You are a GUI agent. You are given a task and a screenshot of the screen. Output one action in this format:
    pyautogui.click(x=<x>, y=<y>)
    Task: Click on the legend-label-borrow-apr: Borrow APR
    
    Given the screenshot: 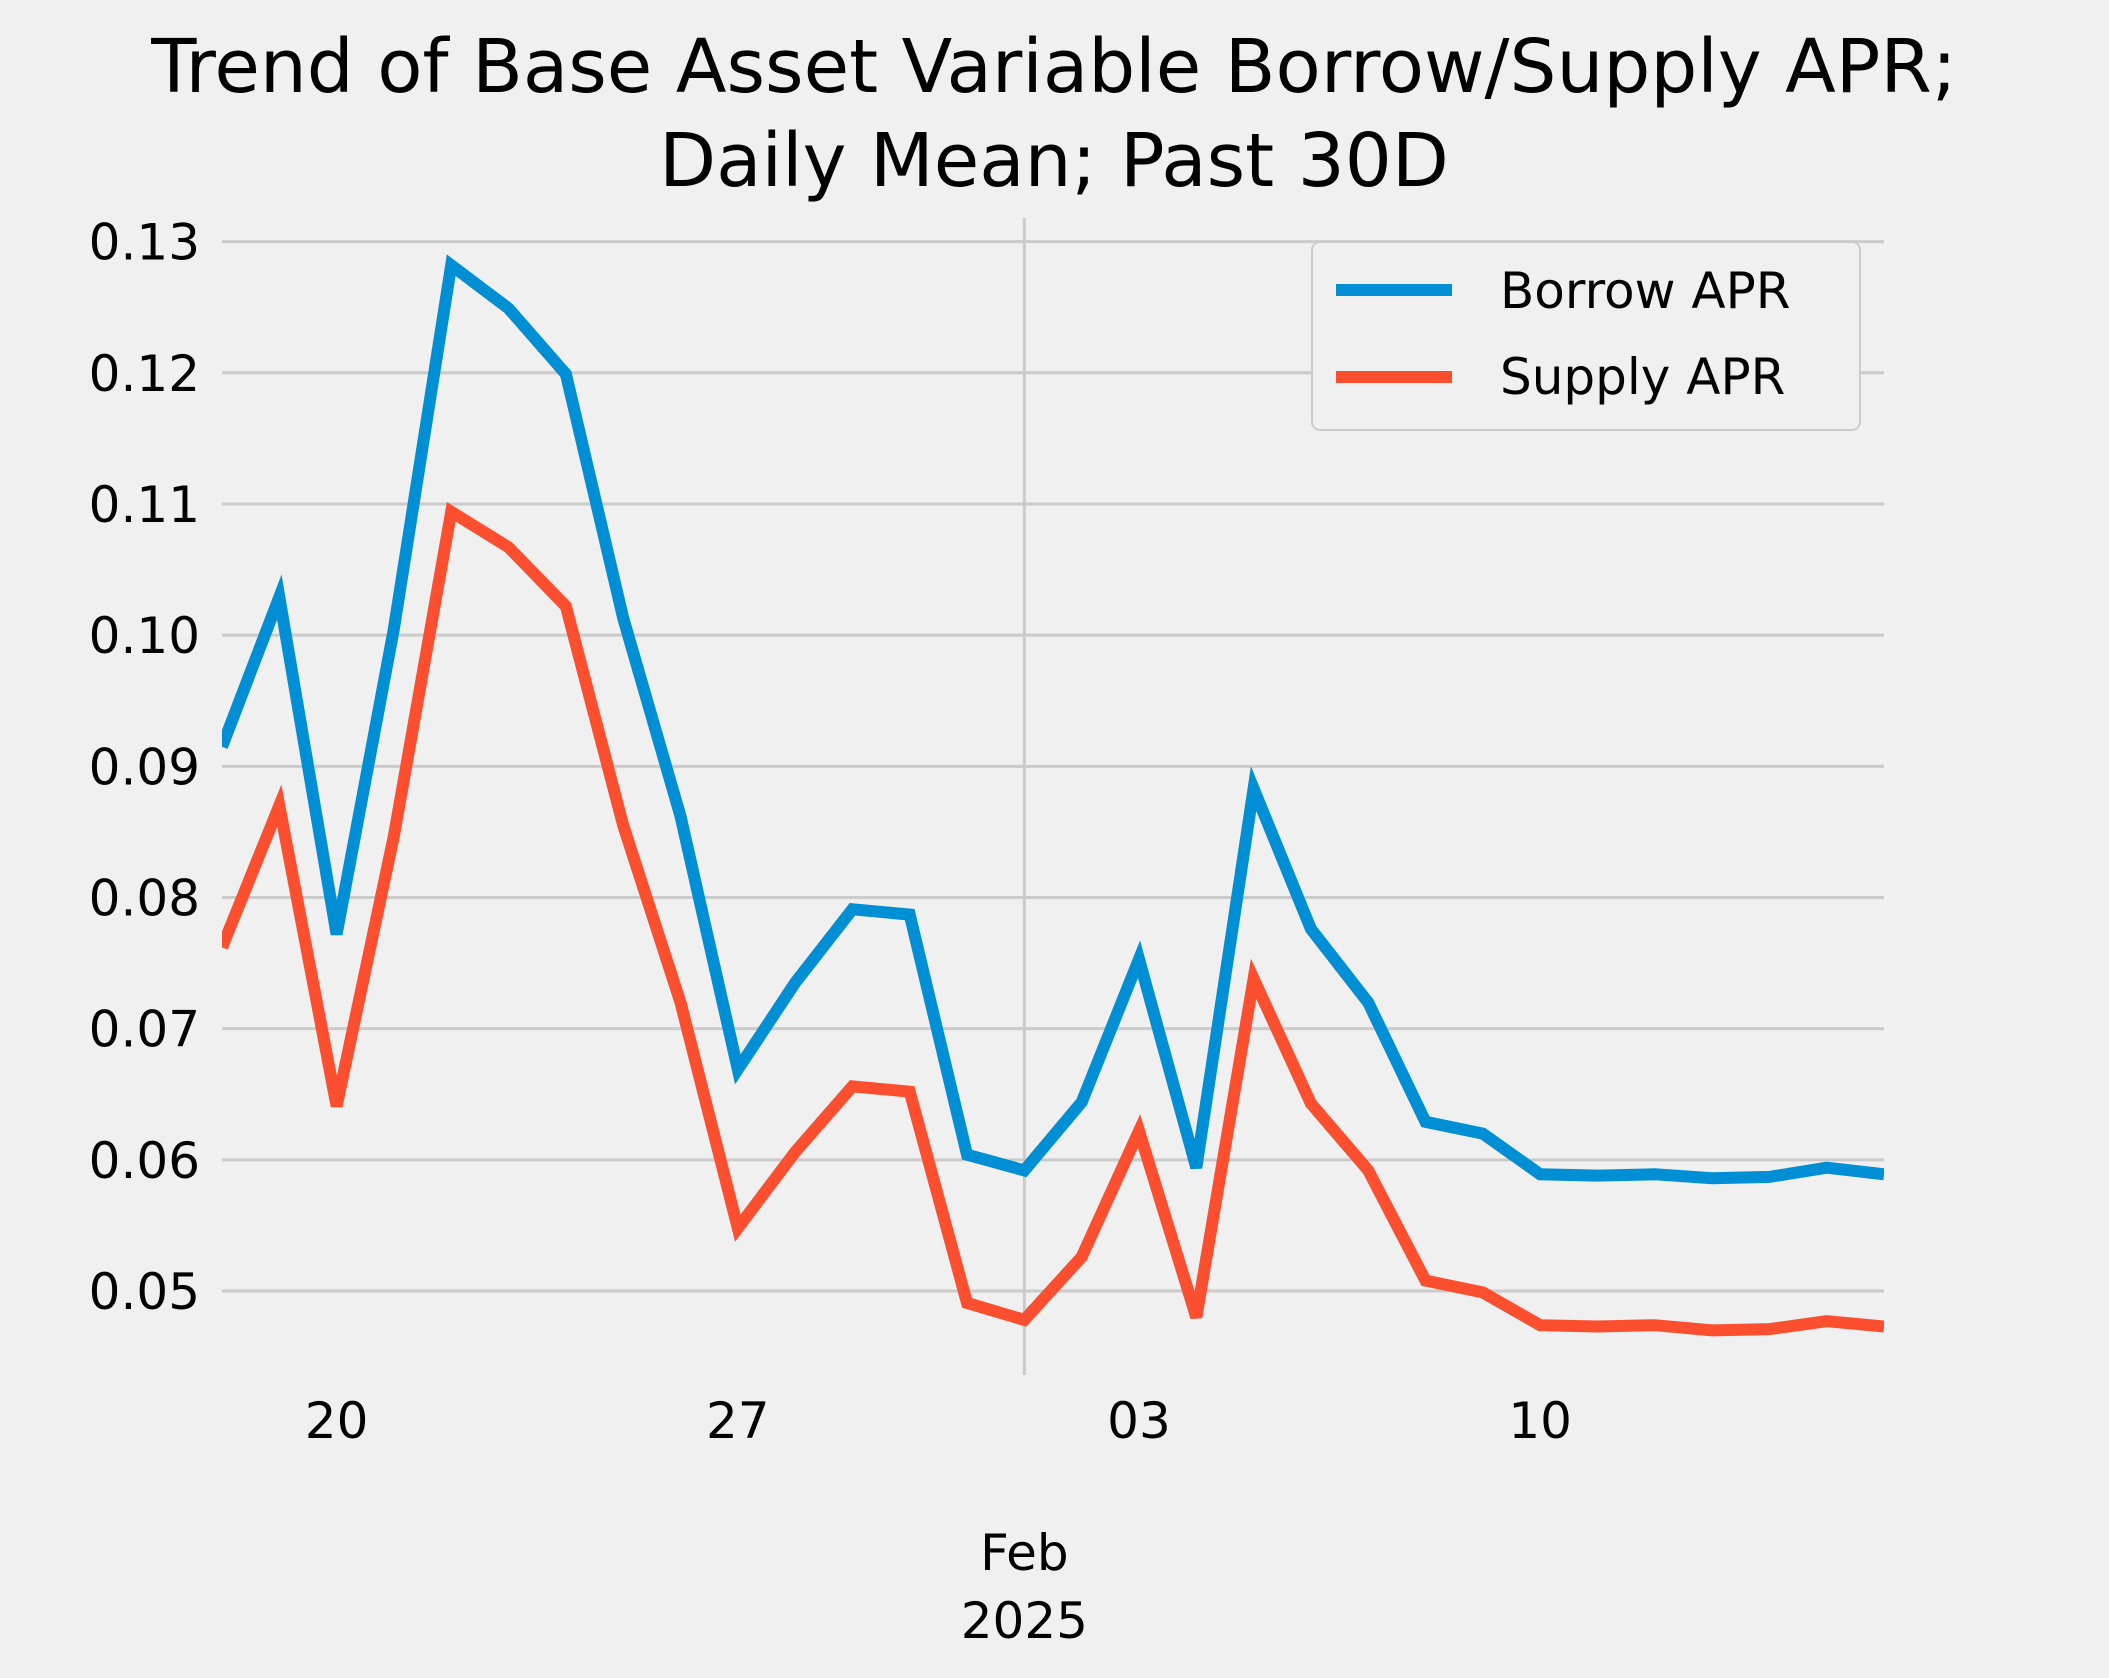 What is the action you would take?
    pyautogui.click(x=1645, y=291)
    